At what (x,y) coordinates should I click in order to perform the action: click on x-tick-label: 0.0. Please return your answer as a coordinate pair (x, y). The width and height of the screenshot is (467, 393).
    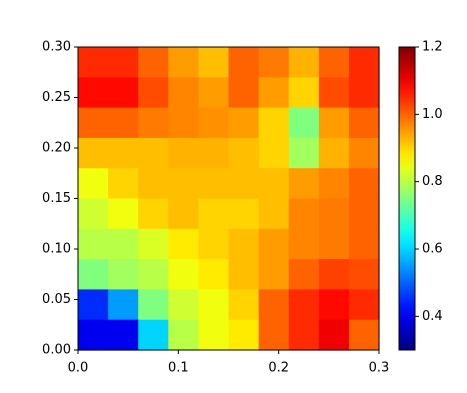
    Looking at the image, I should click on (78, 368).